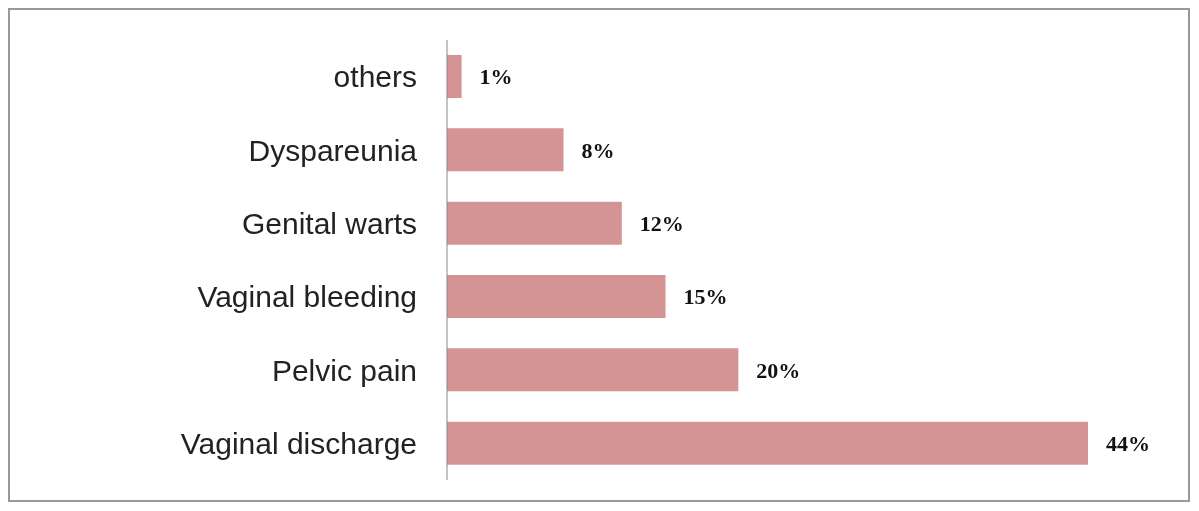 Image resolution: width=1199 pixels, height=511 pixels. I want to click on data-label: 1%, so click(496, 77).